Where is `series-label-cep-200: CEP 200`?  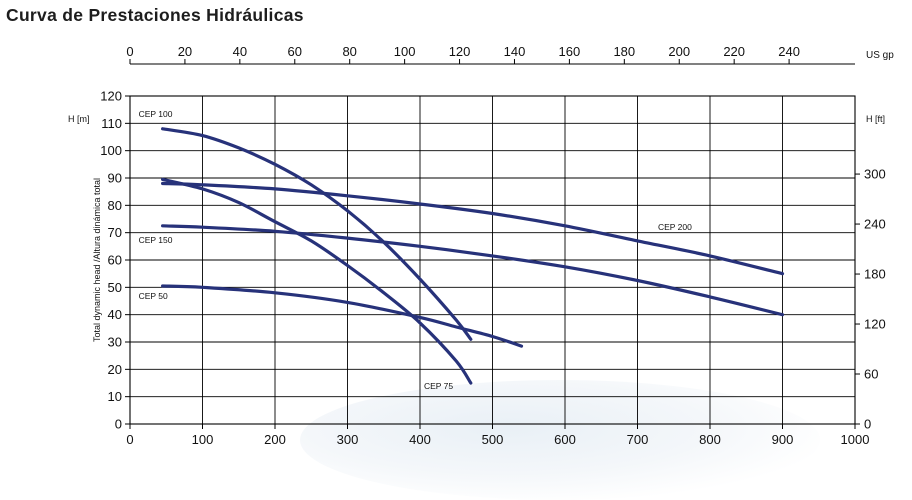 series-label-cep-200: CEP 200 is located at coordinates (675, 227).